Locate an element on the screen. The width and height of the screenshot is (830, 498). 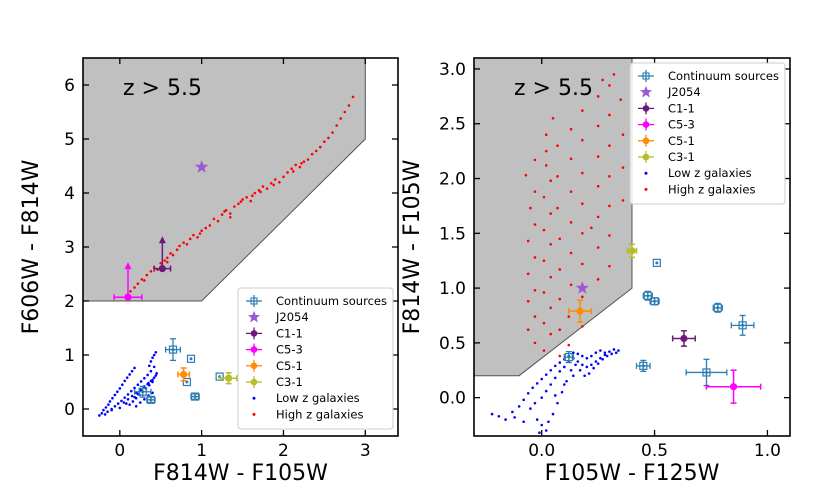
y-tick-label: 4 is located at coordinates (69, 194).